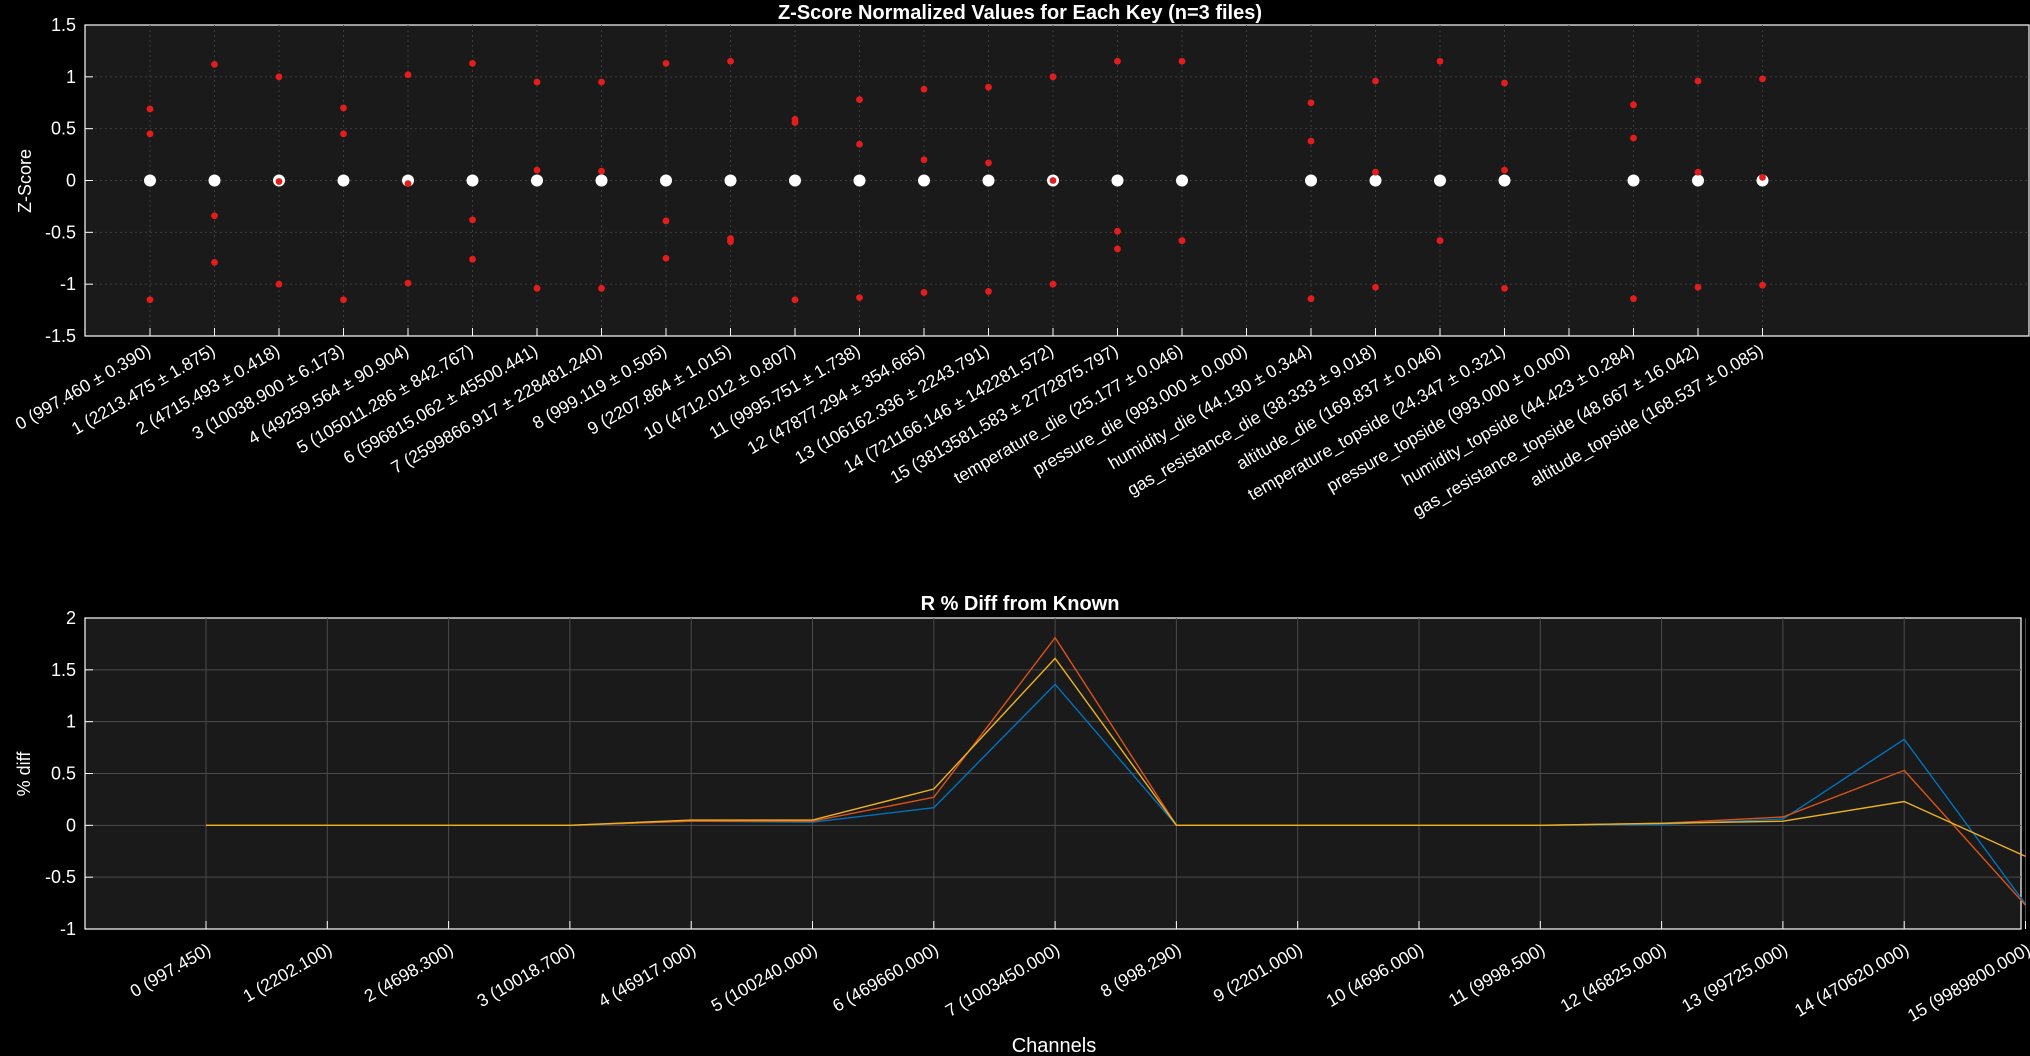 This screenshot has height=1056, width=2030. I want to click on pctdiff-chart-title: R % Diff from Known, so click(1020, 604).